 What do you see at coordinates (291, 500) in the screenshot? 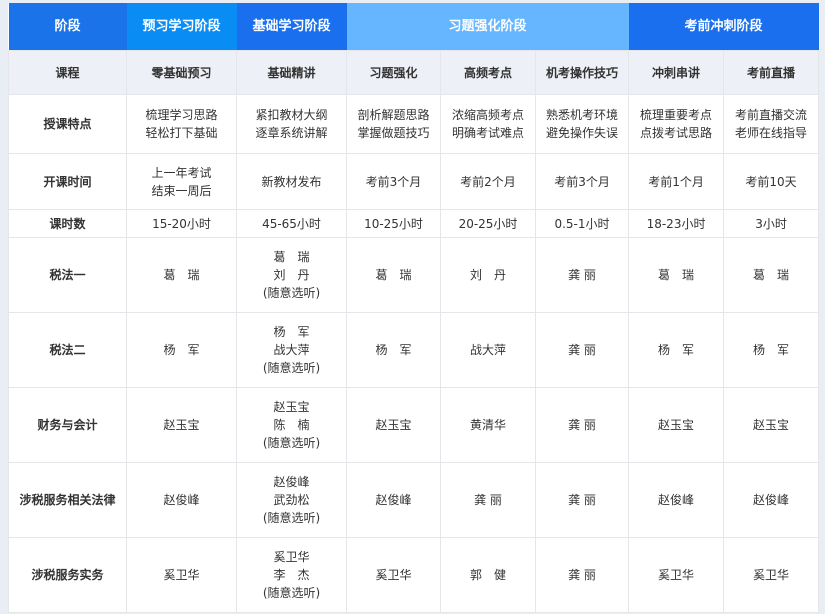
I see `table-cell: 赵俊峰 武劲松 (随意选听)` at bounding box center [291, 500].